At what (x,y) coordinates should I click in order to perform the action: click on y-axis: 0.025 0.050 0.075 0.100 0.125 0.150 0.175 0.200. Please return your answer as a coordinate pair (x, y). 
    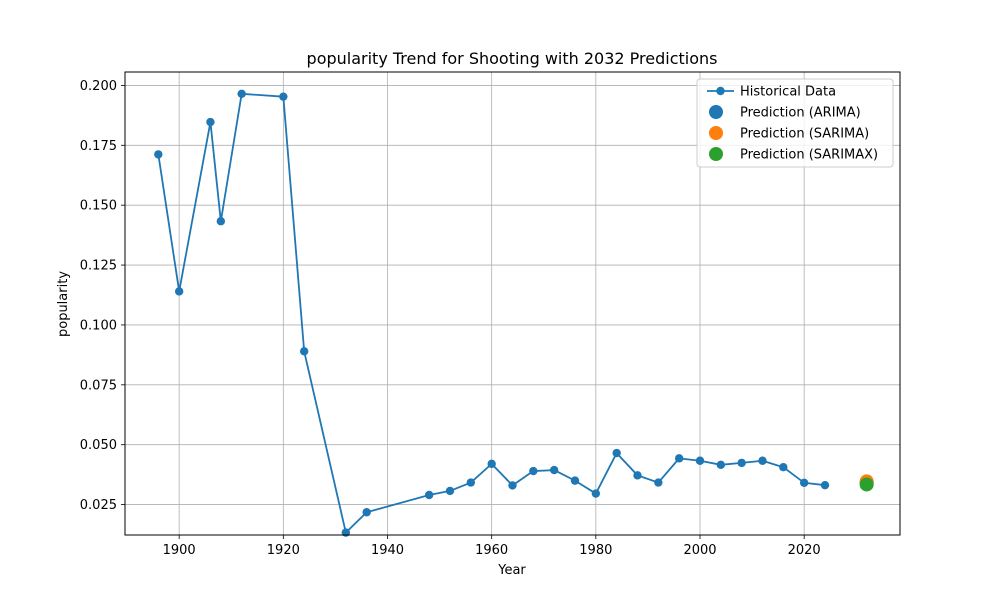
    Looking at the image, I should click on (102, 296).